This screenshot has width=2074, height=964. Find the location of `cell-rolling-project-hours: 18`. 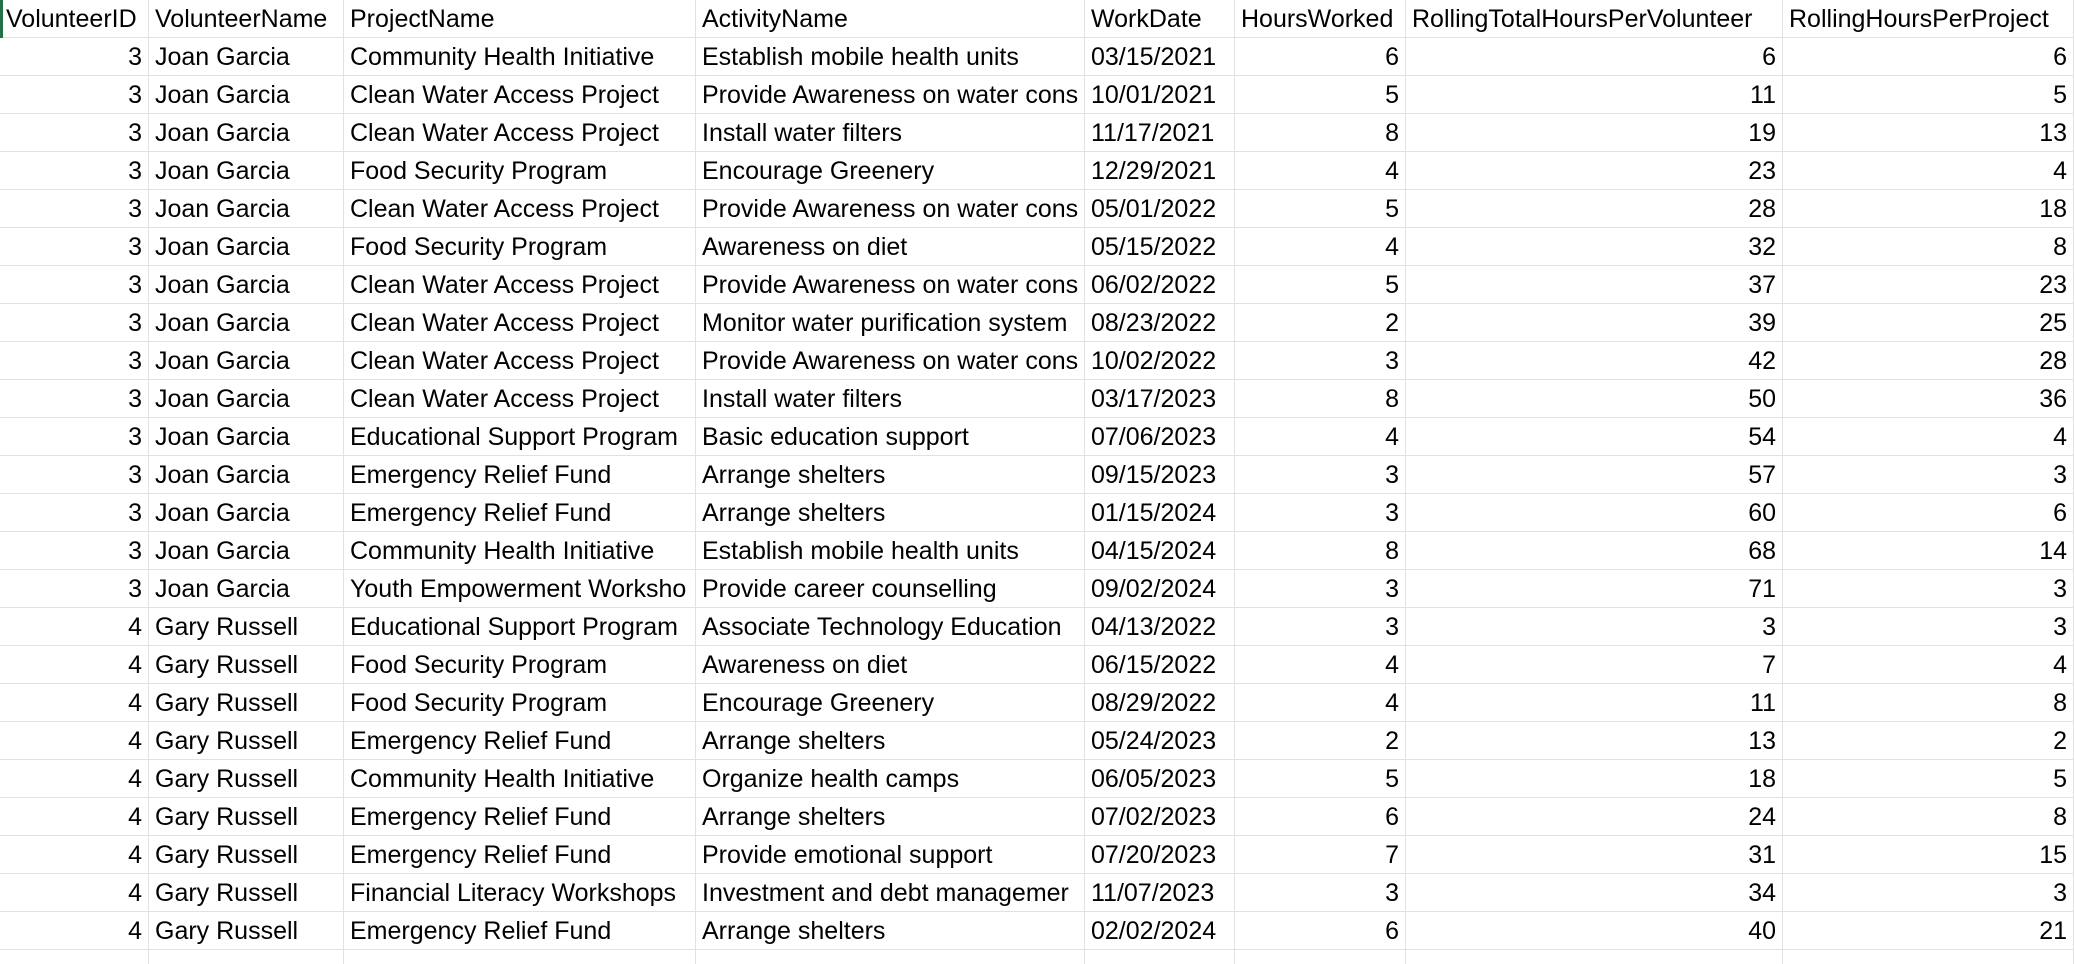

cell-rolling-project-hours: 18 is located at coordinates (1928, 209).